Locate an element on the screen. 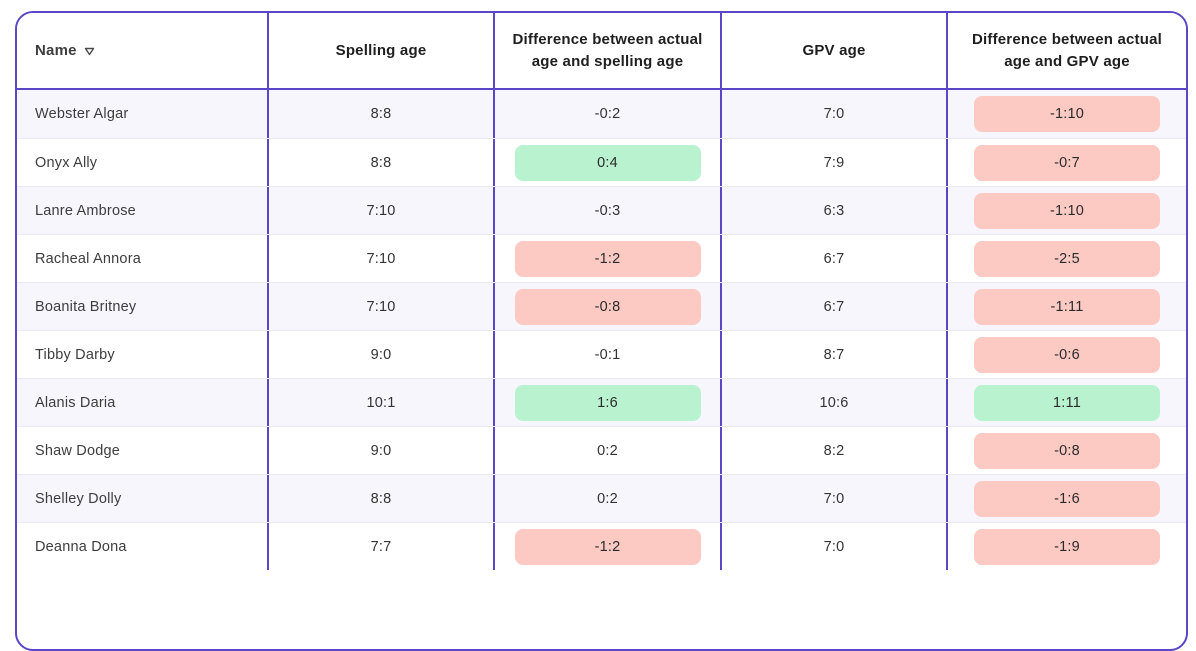 This screenshot has height=651, width=1196. name-cell: Shelley Dolly is located at coordinates (78, 498).